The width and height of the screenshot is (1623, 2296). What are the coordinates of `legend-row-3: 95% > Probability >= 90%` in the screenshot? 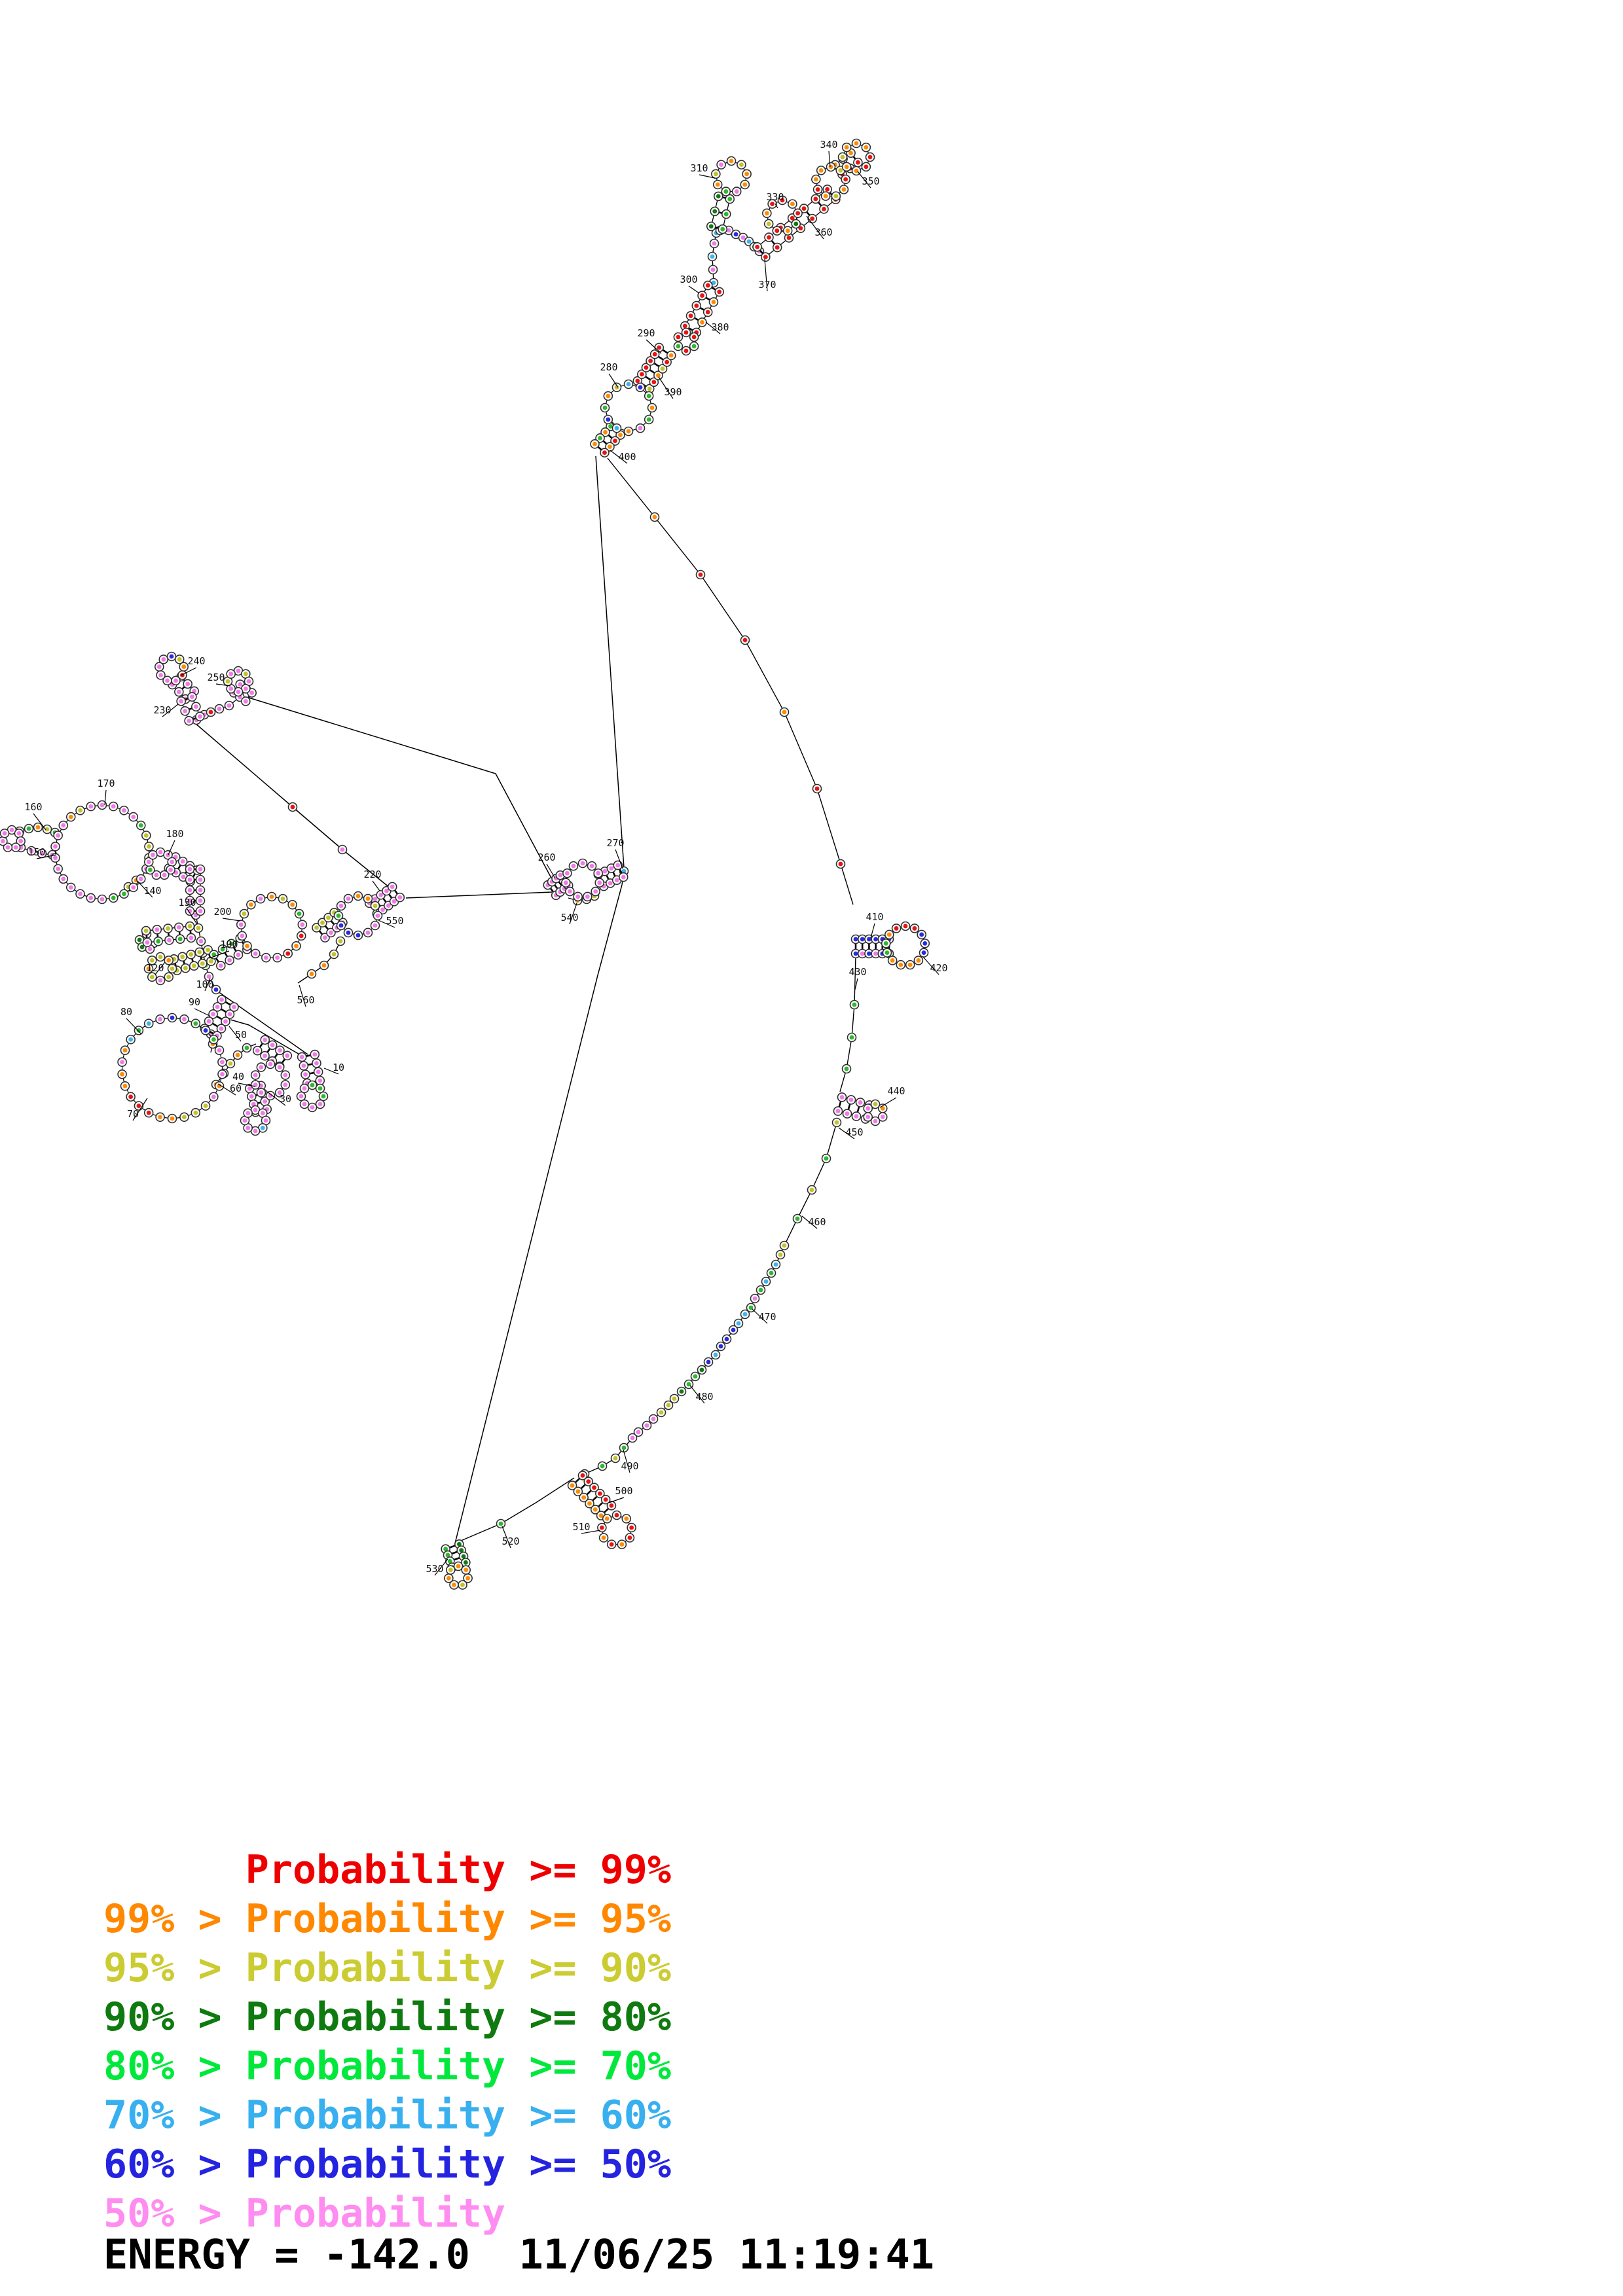 It's located at (387, 1968).